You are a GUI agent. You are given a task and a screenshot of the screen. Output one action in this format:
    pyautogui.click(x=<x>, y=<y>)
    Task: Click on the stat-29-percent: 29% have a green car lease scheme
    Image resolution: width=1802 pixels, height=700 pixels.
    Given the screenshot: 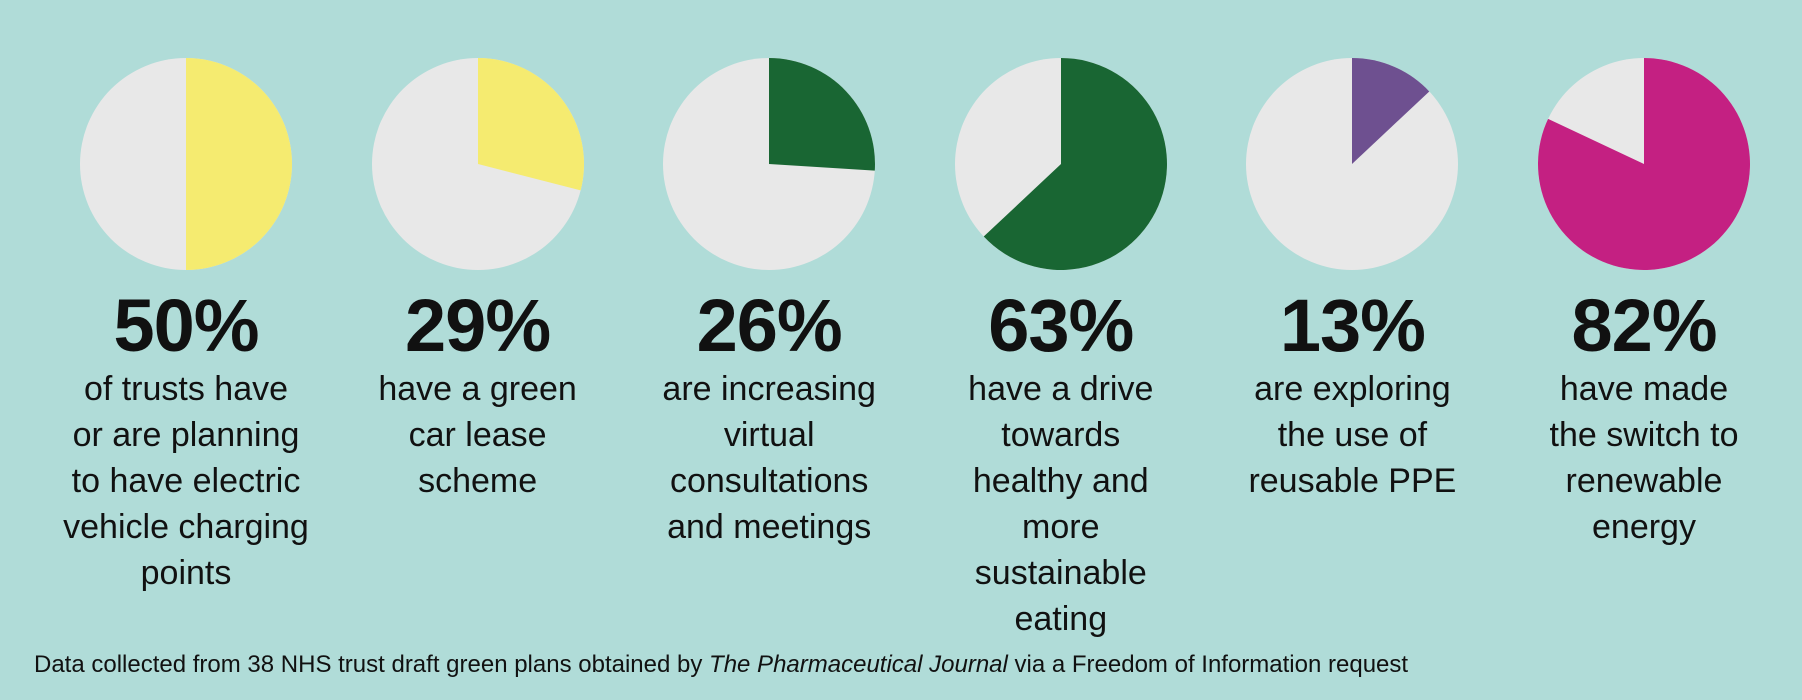 What is the action you would take?
    pyautogui.click(x=478, y=280)
    